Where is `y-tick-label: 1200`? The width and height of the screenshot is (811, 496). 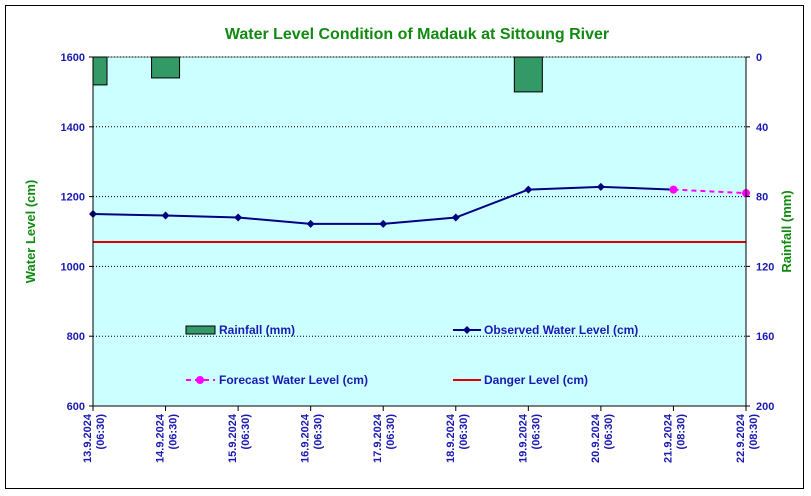
y-tick-label: 1200 is located at coordinates (73, 198).